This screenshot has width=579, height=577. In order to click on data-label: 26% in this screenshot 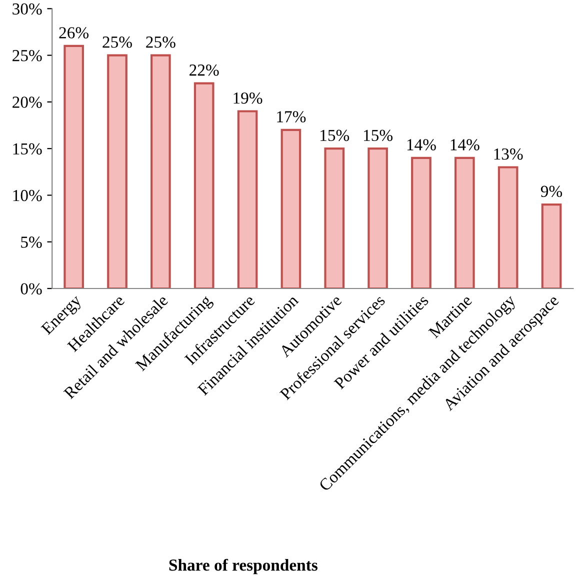, I will do `click(74, 32)`.